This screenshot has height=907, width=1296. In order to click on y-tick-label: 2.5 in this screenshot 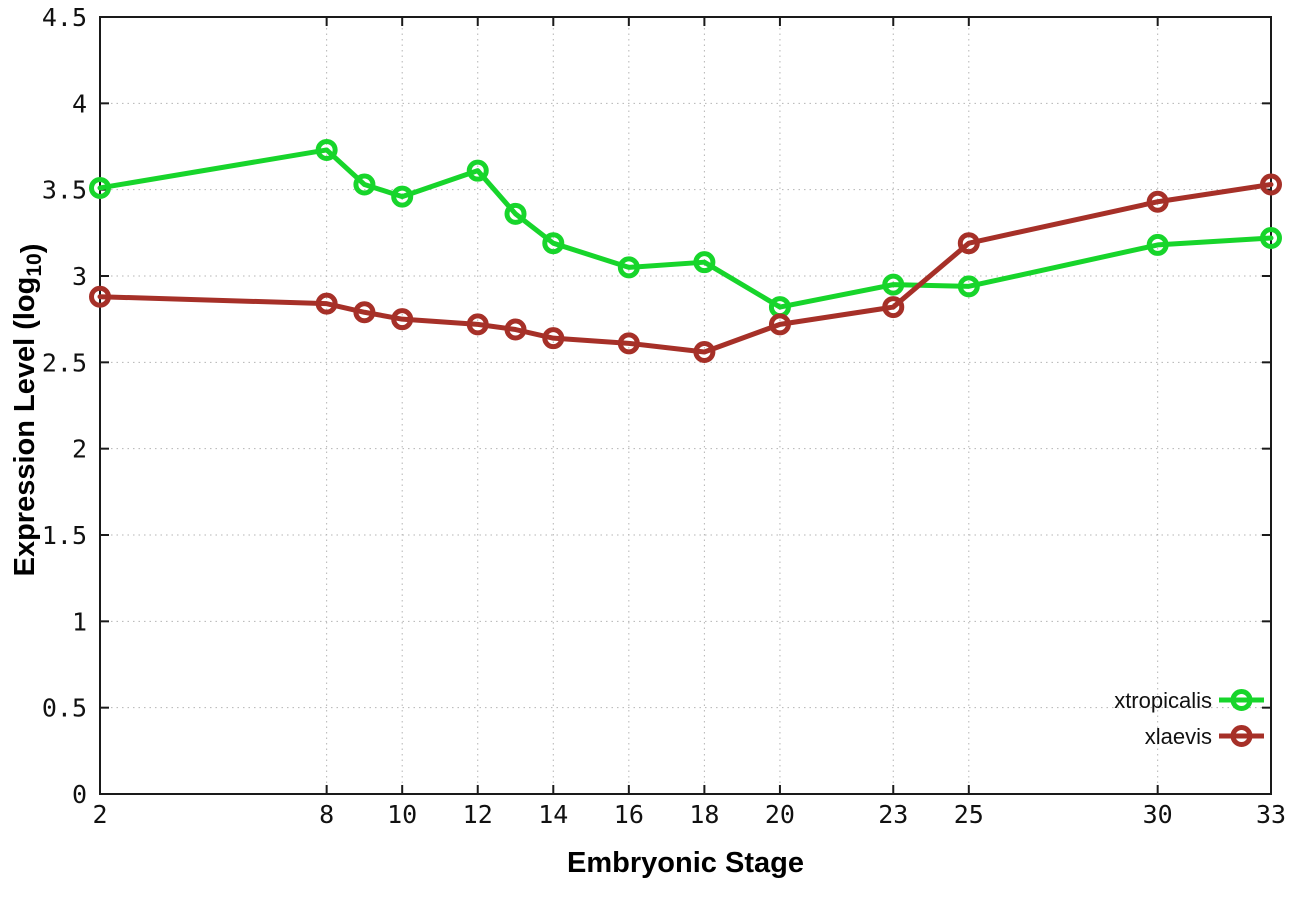, I will do `click(64, 362)`.